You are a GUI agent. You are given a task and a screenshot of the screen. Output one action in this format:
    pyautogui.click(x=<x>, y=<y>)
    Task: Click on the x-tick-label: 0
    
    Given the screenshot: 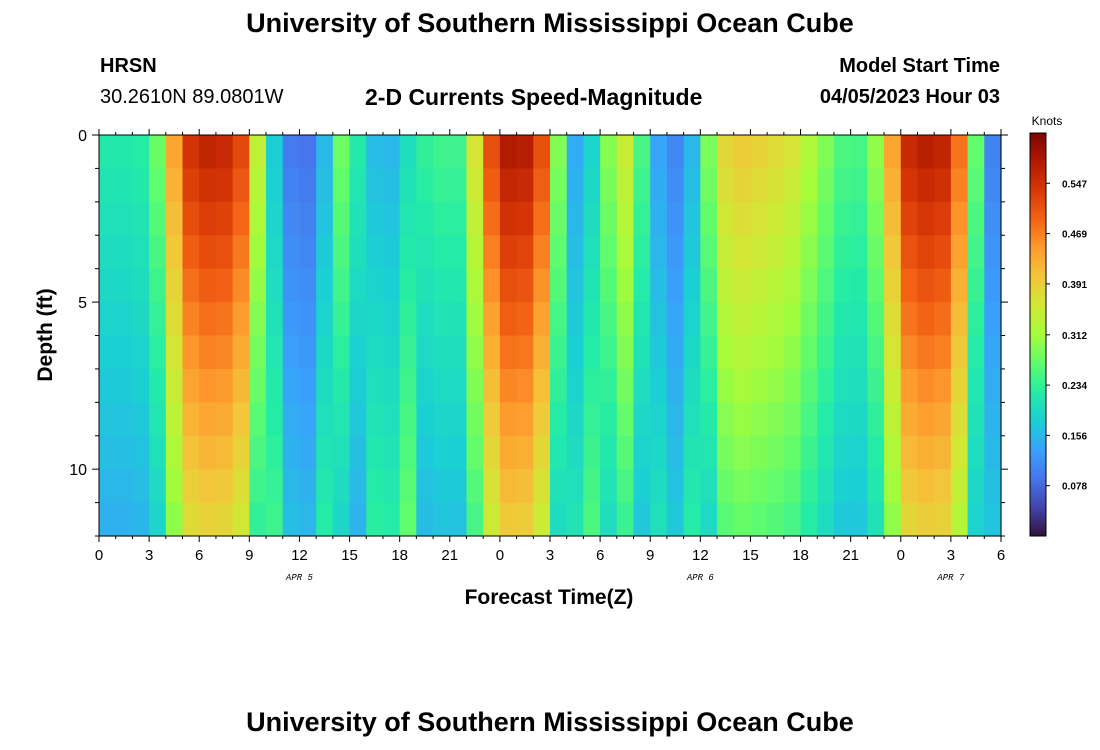 What is the action you would take?
    pyautogui.click(x=901, y=555)
    